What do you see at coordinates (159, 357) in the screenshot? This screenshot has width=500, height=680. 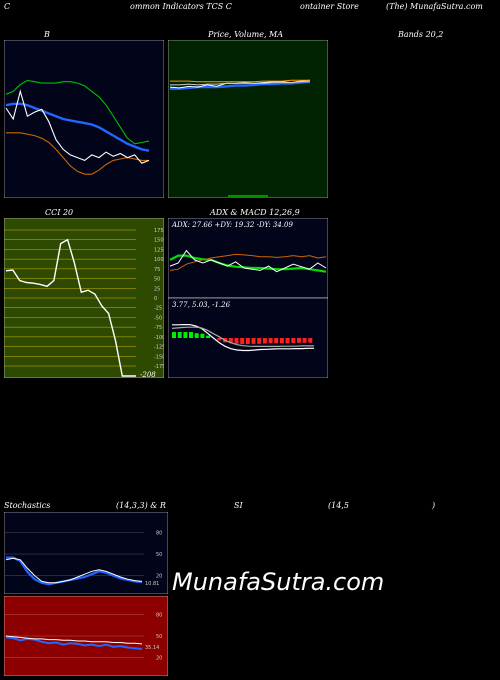 I see `cci-tick-label: -150` at bounding box center [159, 357].